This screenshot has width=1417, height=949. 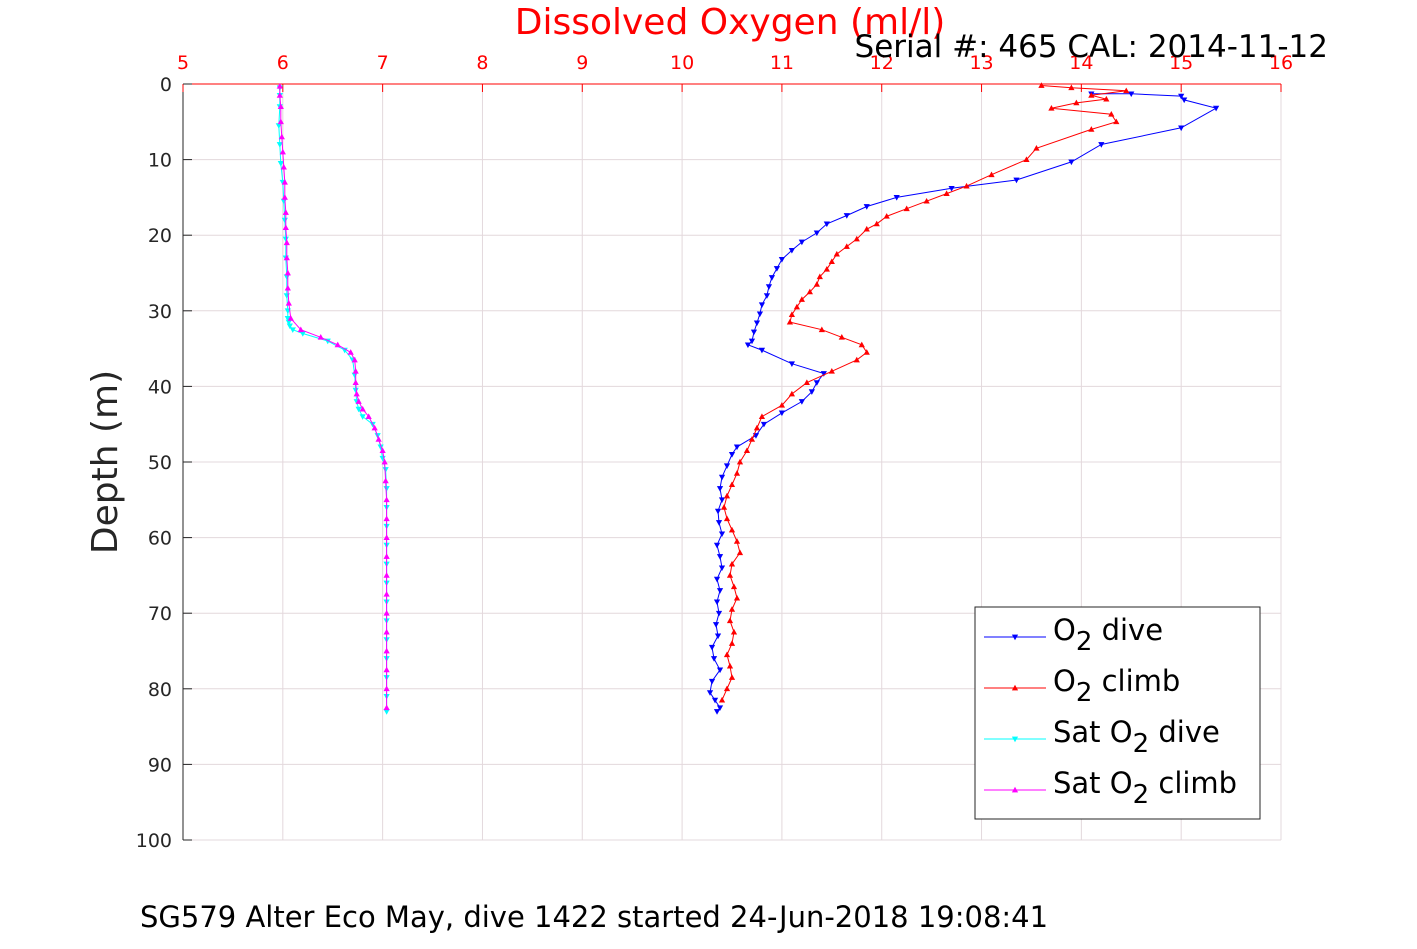 I want to click on y-tick-label: 40, so click(x=160, y=387).